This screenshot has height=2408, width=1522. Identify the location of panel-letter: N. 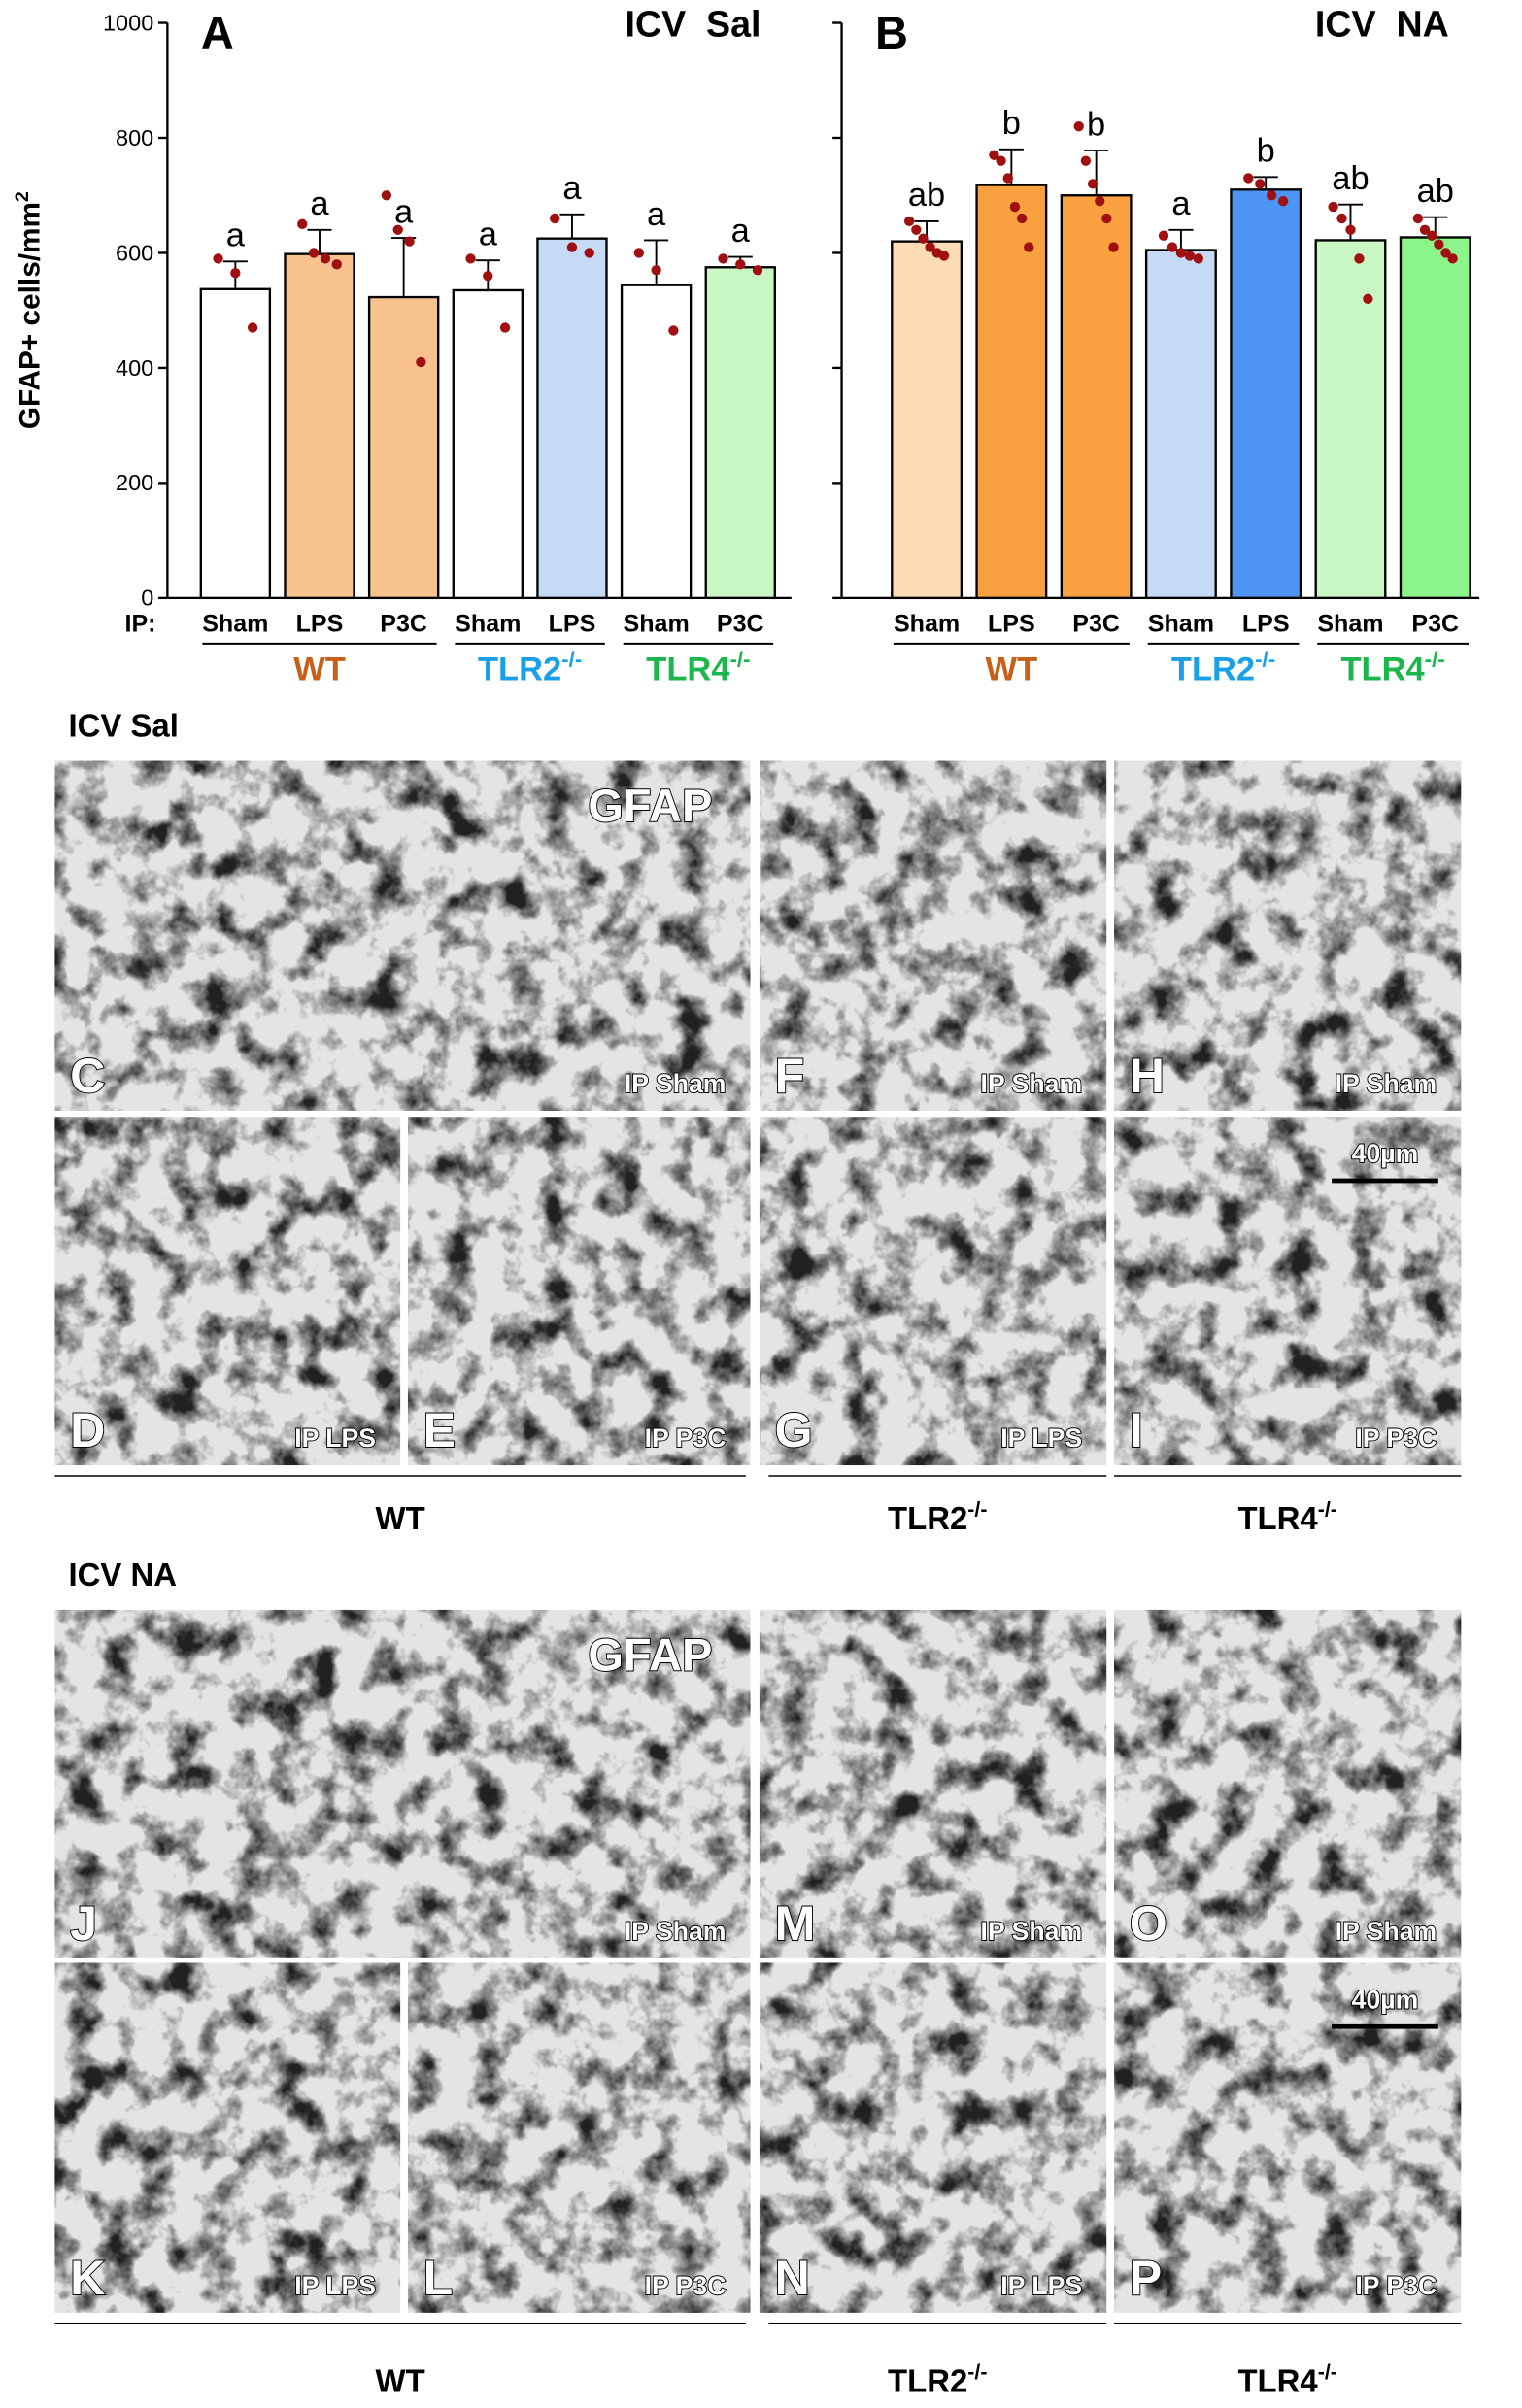
(792, 2278).